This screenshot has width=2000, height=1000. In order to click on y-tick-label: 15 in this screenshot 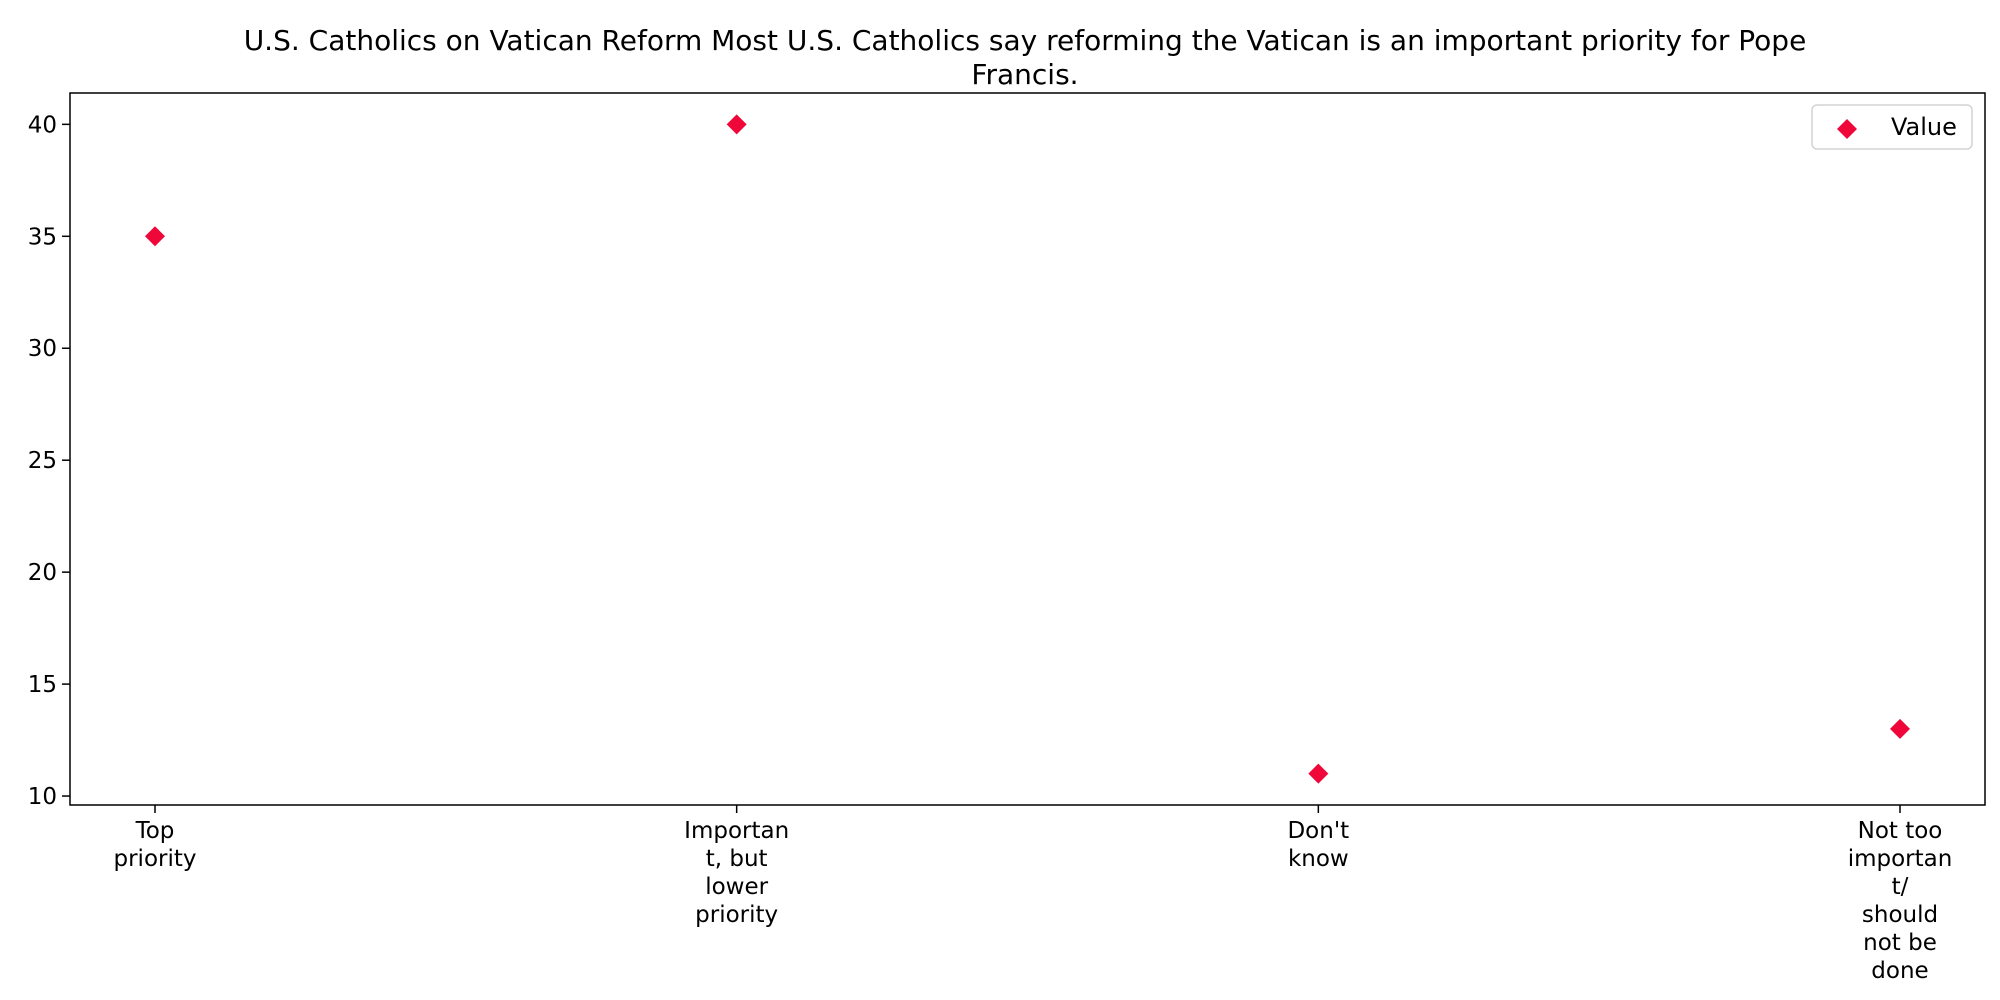, I will do `click(42, 685)`.